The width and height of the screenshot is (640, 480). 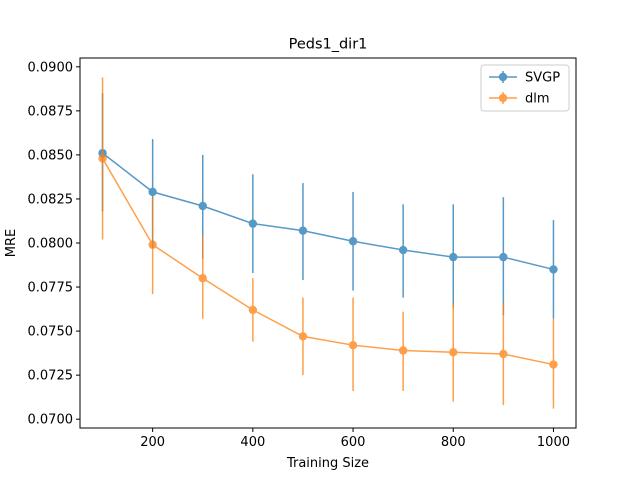 I want to click on y-tick-label: 0.0725, so click(x=51, y=376).